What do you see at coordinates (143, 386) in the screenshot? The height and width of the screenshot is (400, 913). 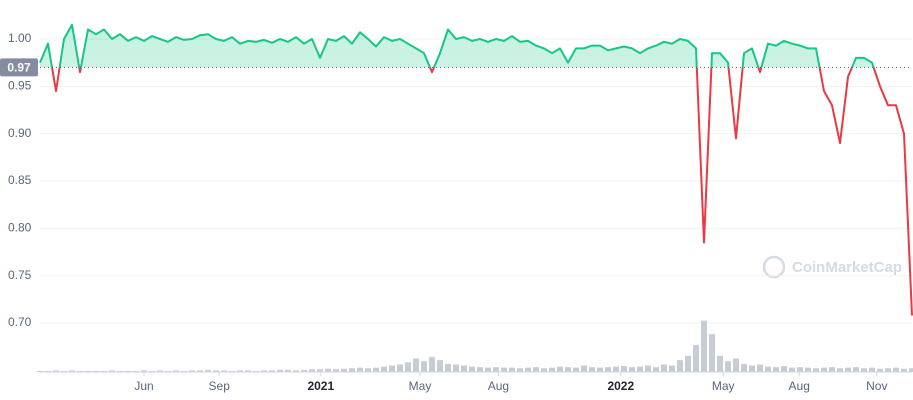 I see `x-tick-label: Jun` at bounding box center [143, 386].